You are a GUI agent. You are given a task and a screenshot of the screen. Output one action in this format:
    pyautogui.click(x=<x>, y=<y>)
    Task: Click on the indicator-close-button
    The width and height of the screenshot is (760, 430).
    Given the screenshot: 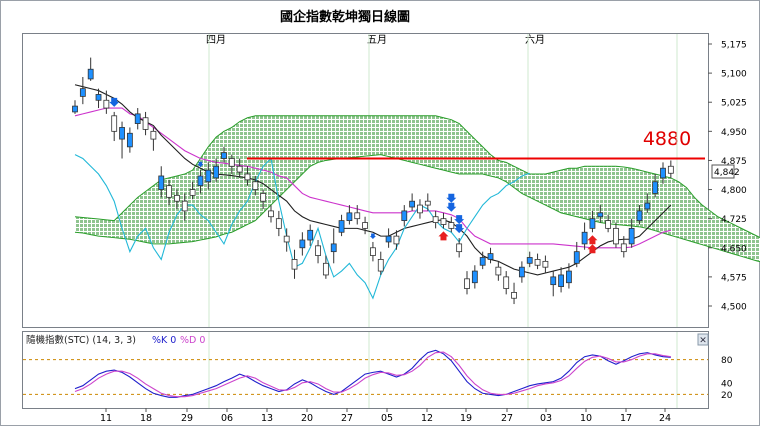 What is the action you would take?
    pyautogui.click(x=703, y=339)
    